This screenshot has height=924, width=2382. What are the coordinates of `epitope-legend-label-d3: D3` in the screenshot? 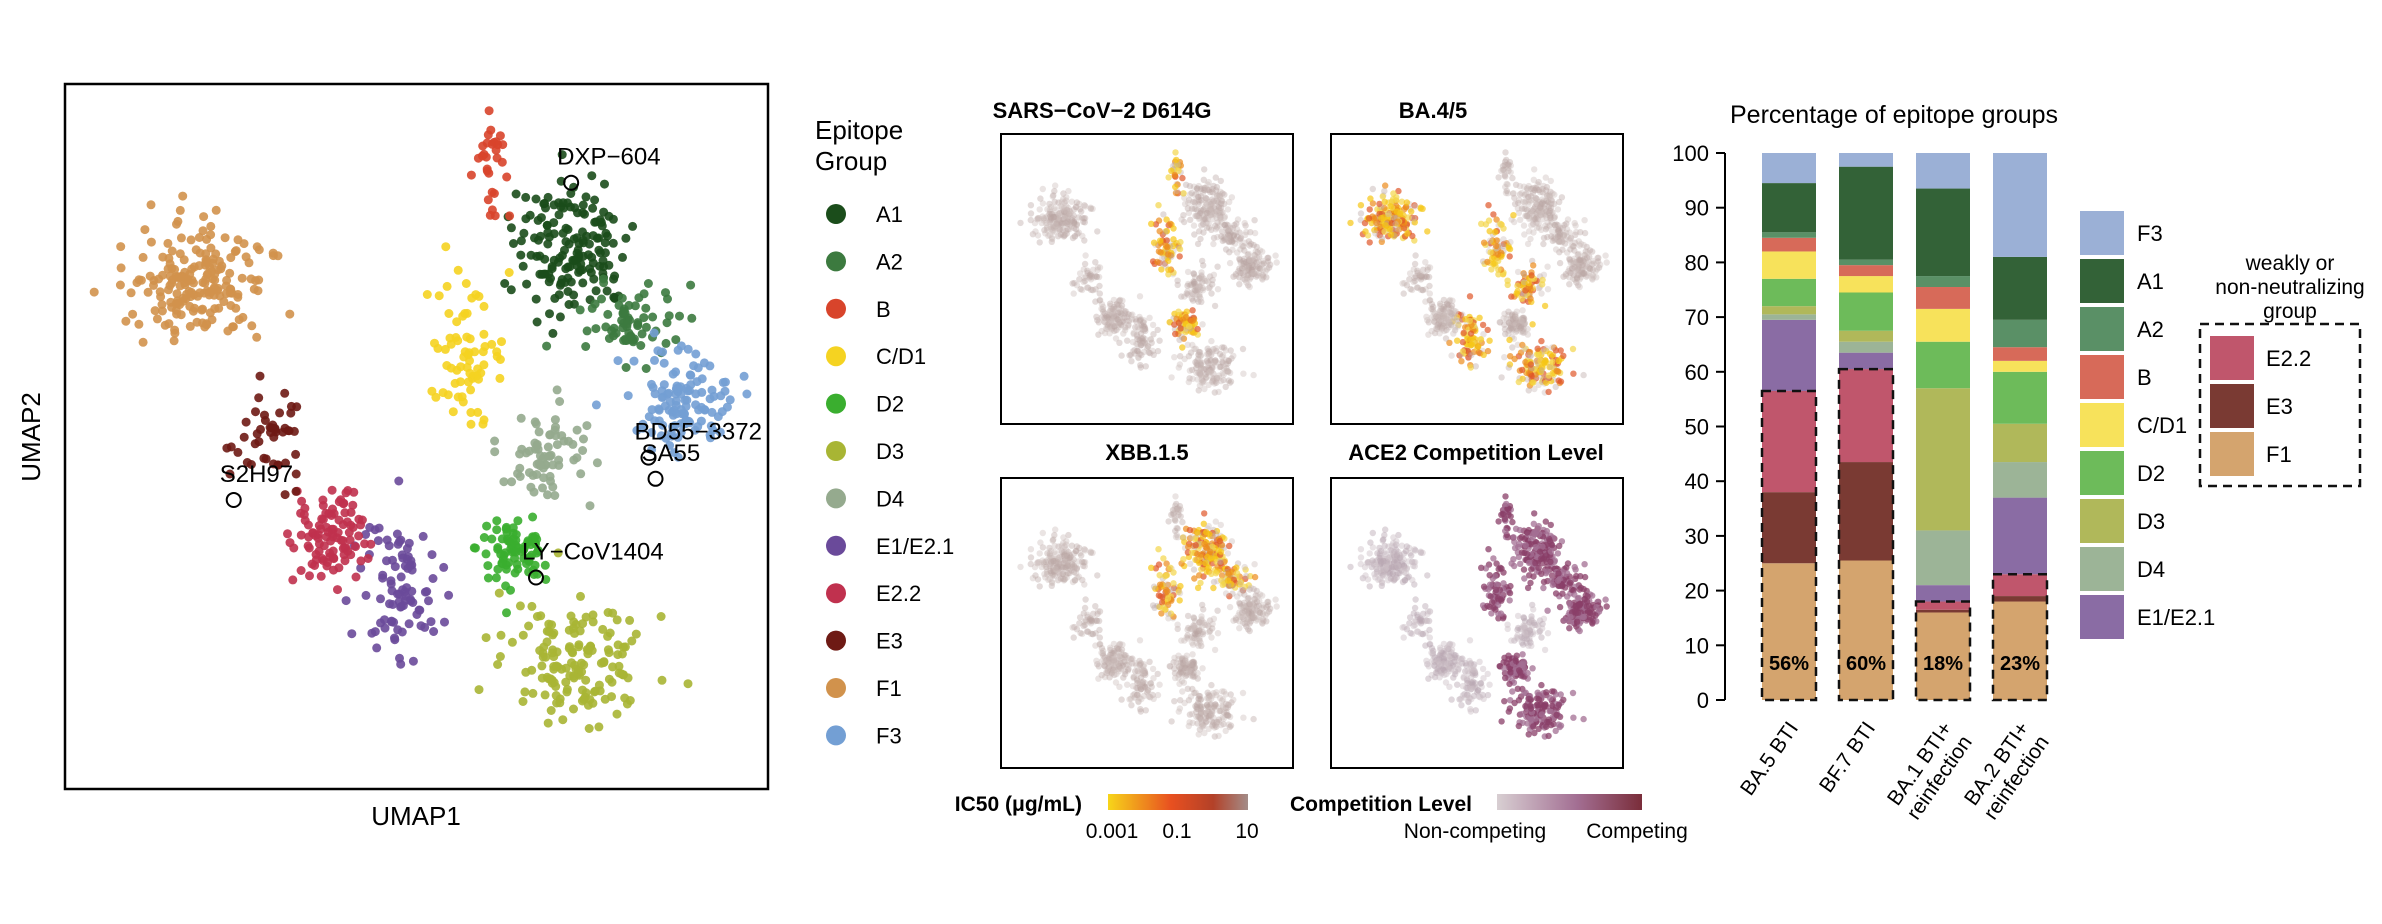 It's located at (890, 451).